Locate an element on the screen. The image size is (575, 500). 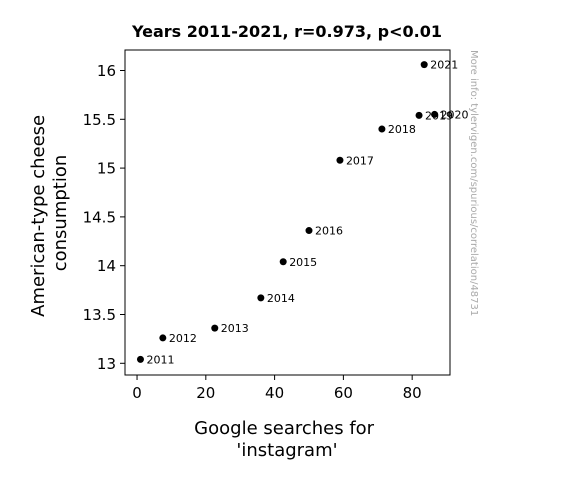
y-tick-label: 15.5 is located at coordinates (99, 120).